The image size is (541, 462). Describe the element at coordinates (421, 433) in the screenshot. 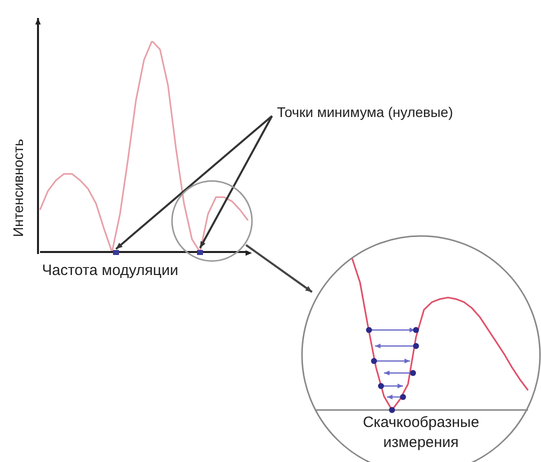

I see `x-axis-title: Скачкообразные измерения` at that location.